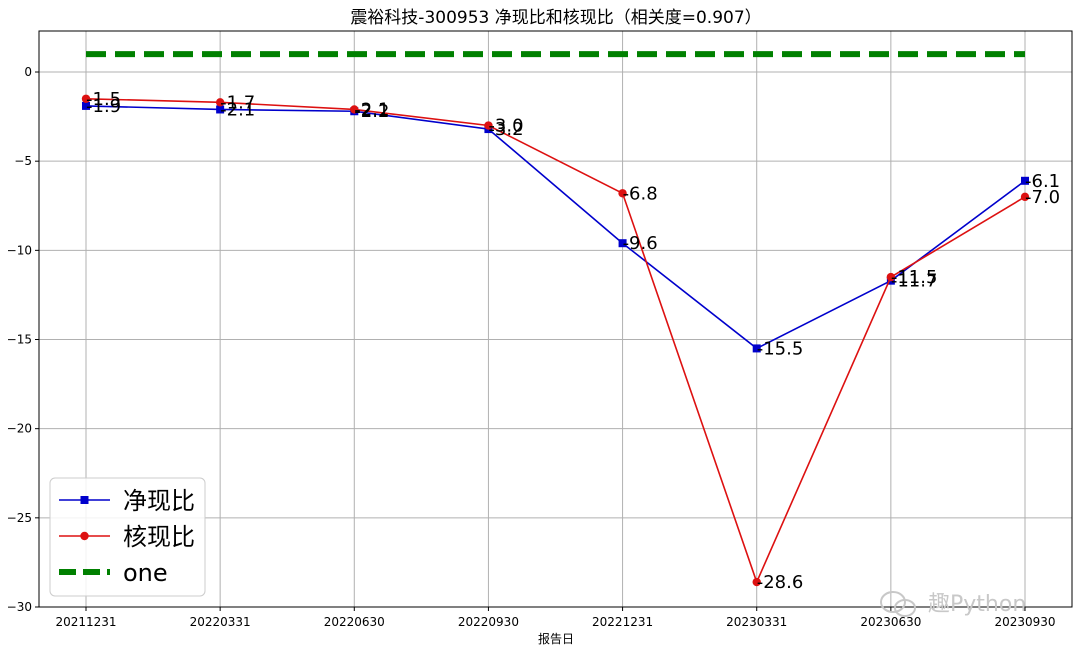  Describe the element at coordinates (1042, 197) in the screenshot. I see `data-label: -7.0` at that location.